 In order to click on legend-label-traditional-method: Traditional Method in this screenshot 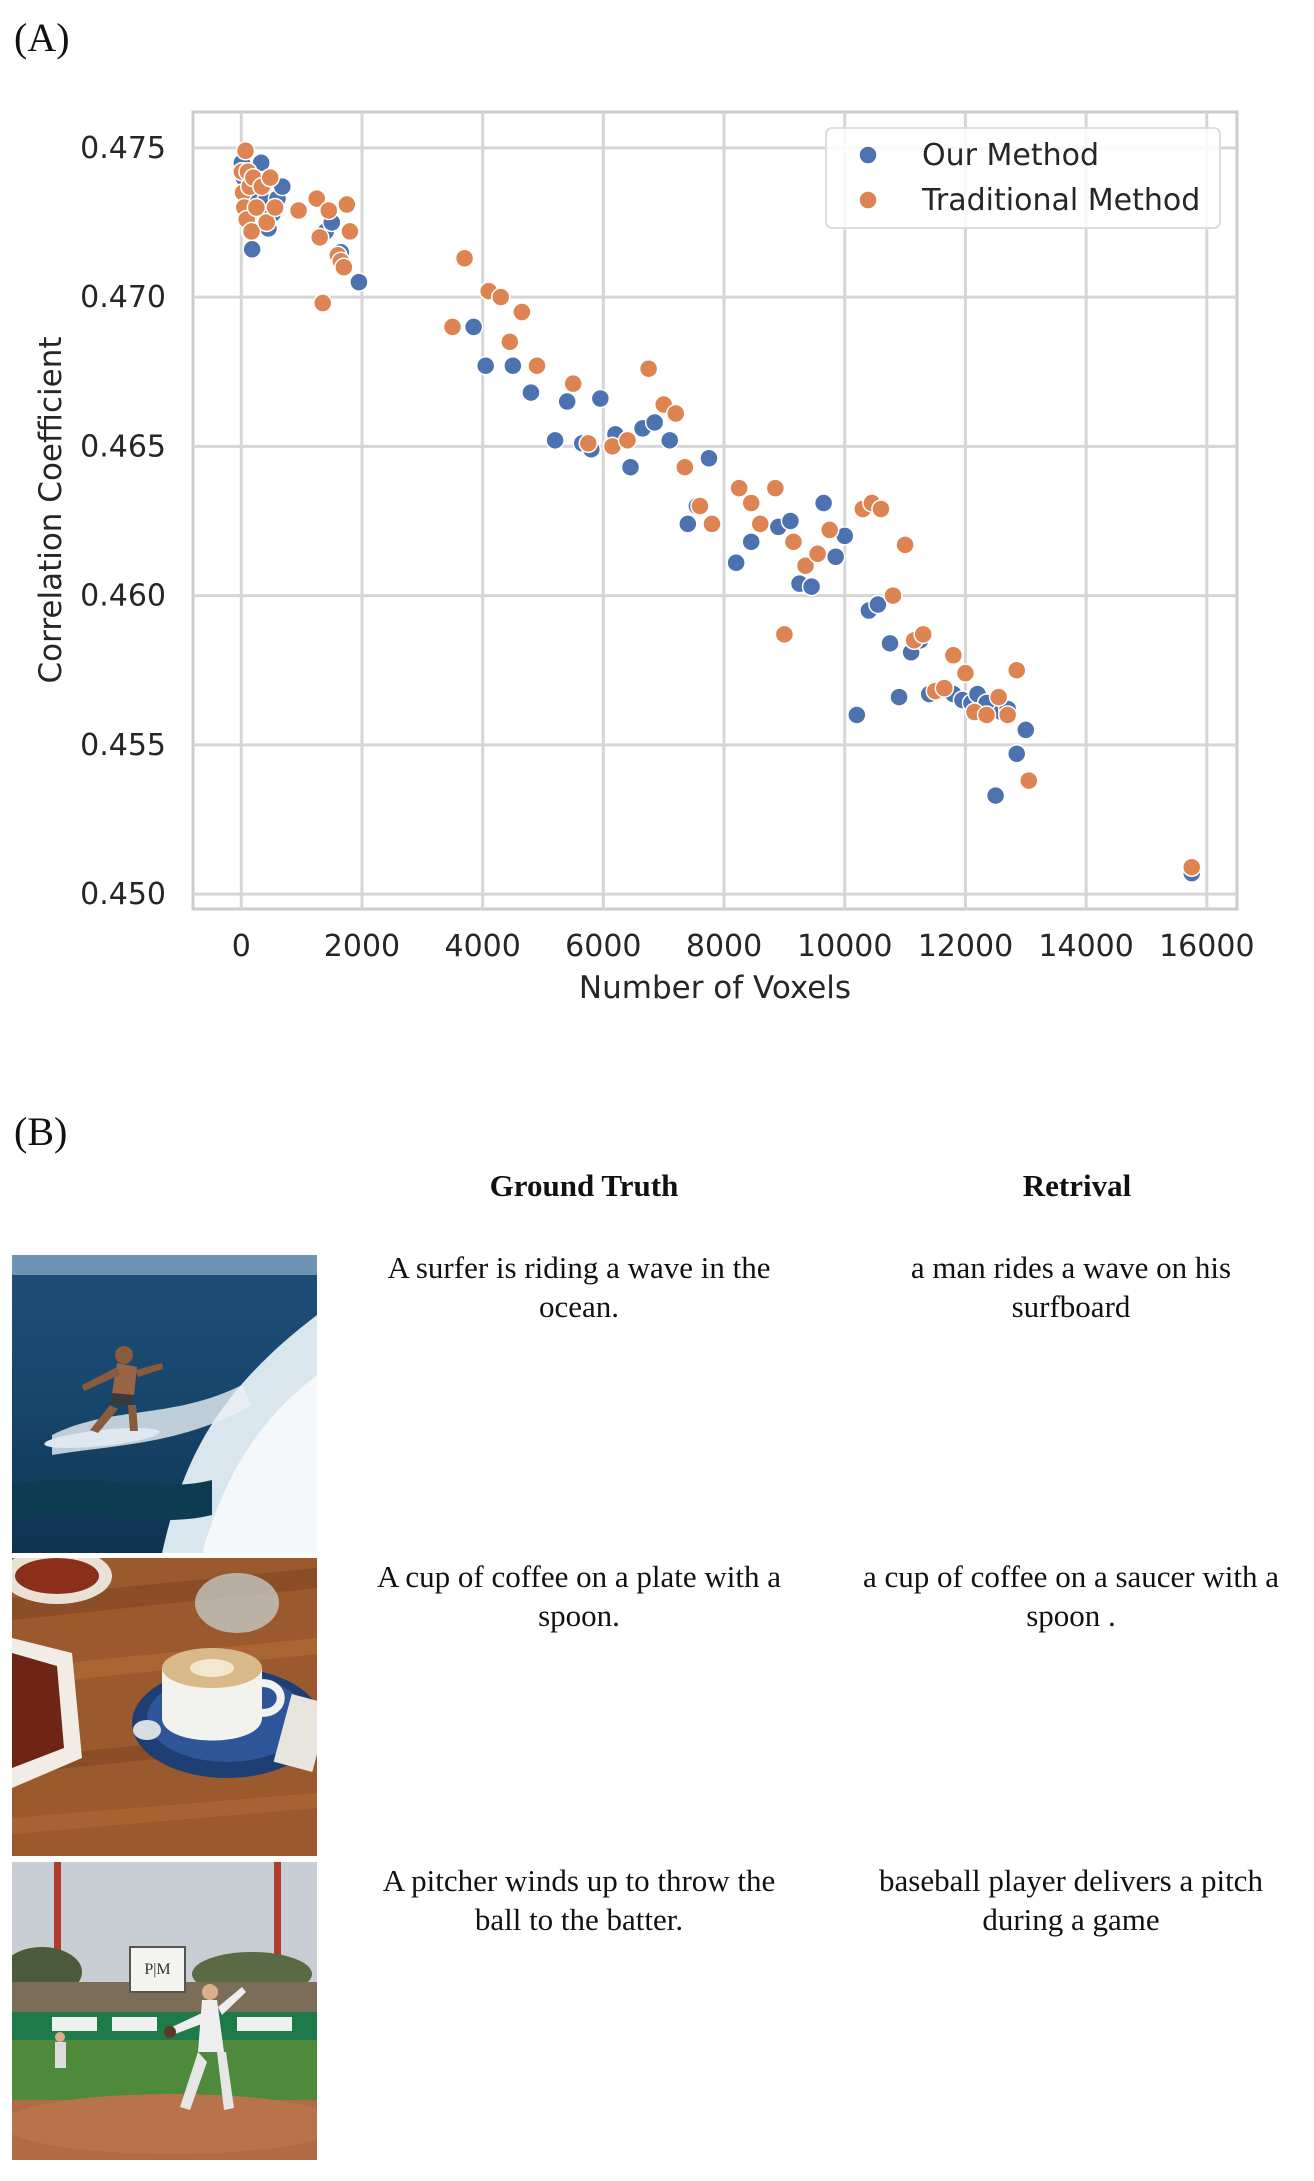, I will do `click(1060, 200)`.